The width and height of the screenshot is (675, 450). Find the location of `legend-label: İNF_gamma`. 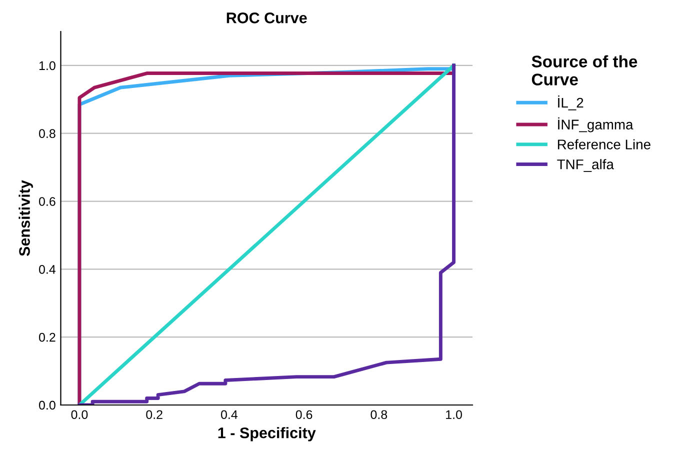

legend-label: İNF_gamma is located at coordinates (596, 124).